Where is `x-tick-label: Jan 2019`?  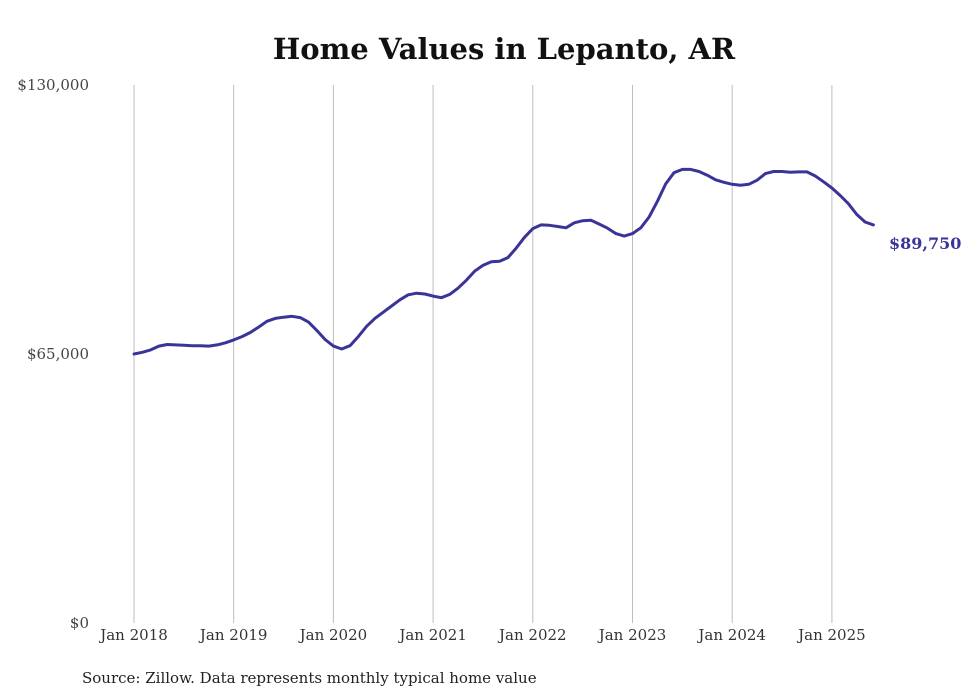
x-tick-label: Jan 2019 is located at coordinates (233, 635).